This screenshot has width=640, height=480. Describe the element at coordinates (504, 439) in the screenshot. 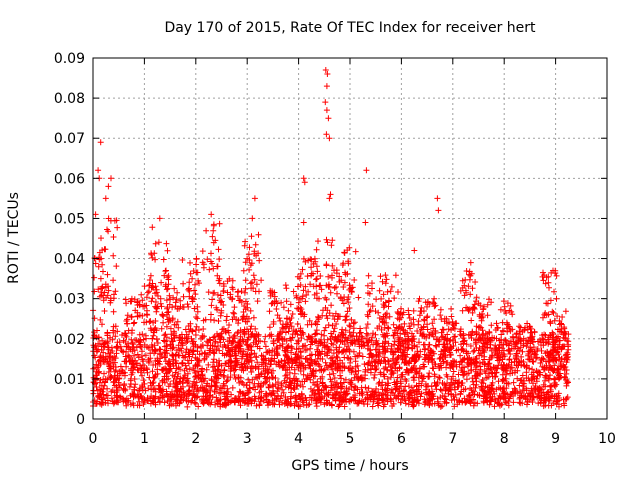

I see `x-tick-label: 8` at that location.